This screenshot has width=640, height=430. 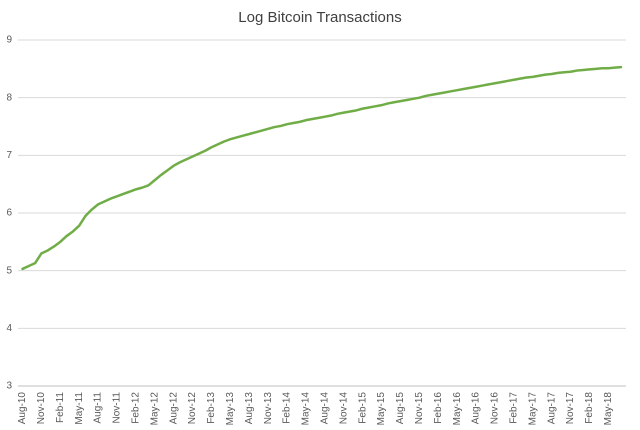 What do you see at coordinates (287, 408) in the screenshot?
I see `x-tick-label: Feb-14` at bounding box center [287, 408].